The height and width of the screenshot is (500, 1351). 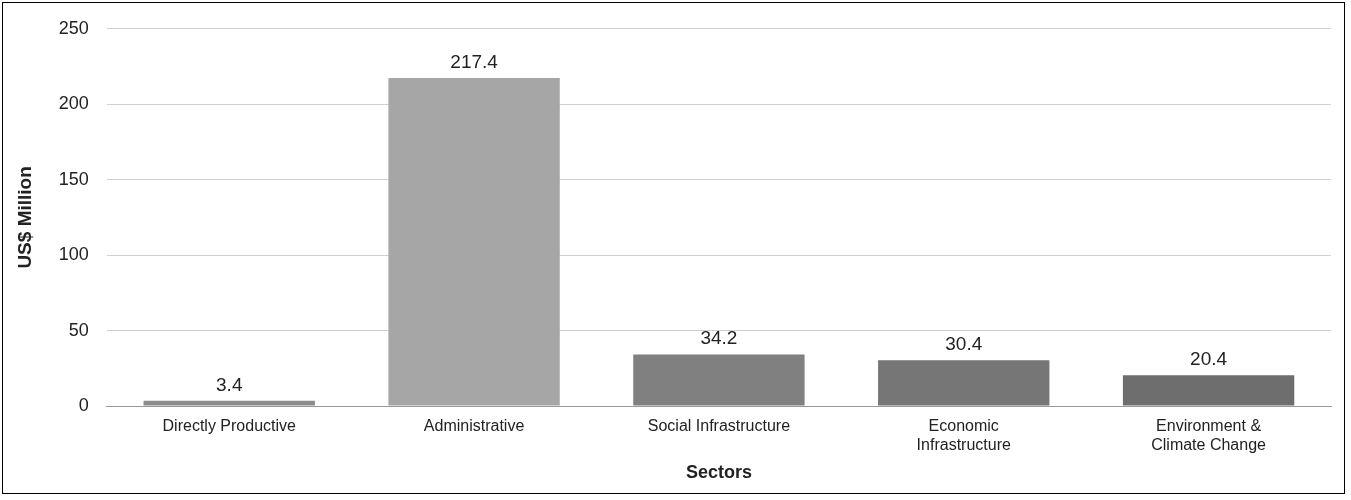 What do you see at coordinates (229, 384) in the screenshot?
I see `data-label: 3.4` at bounding box center [229, 384].